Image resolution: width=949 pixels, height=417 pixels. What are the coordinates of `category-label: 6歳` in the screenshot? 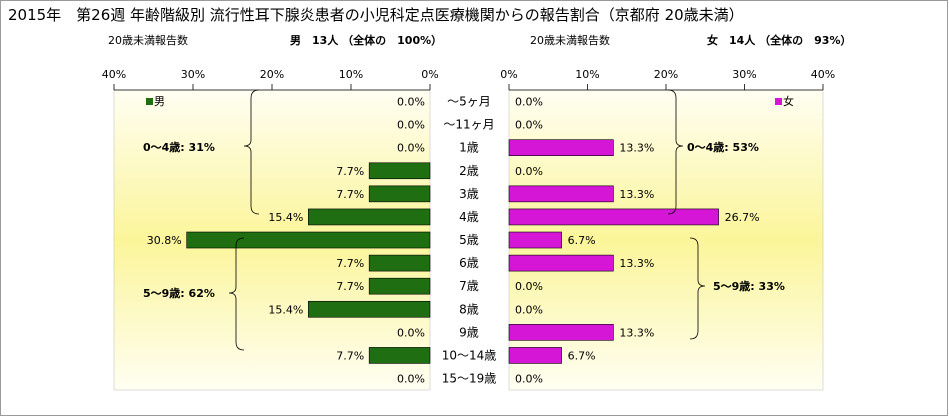 It's located at (469, 263).